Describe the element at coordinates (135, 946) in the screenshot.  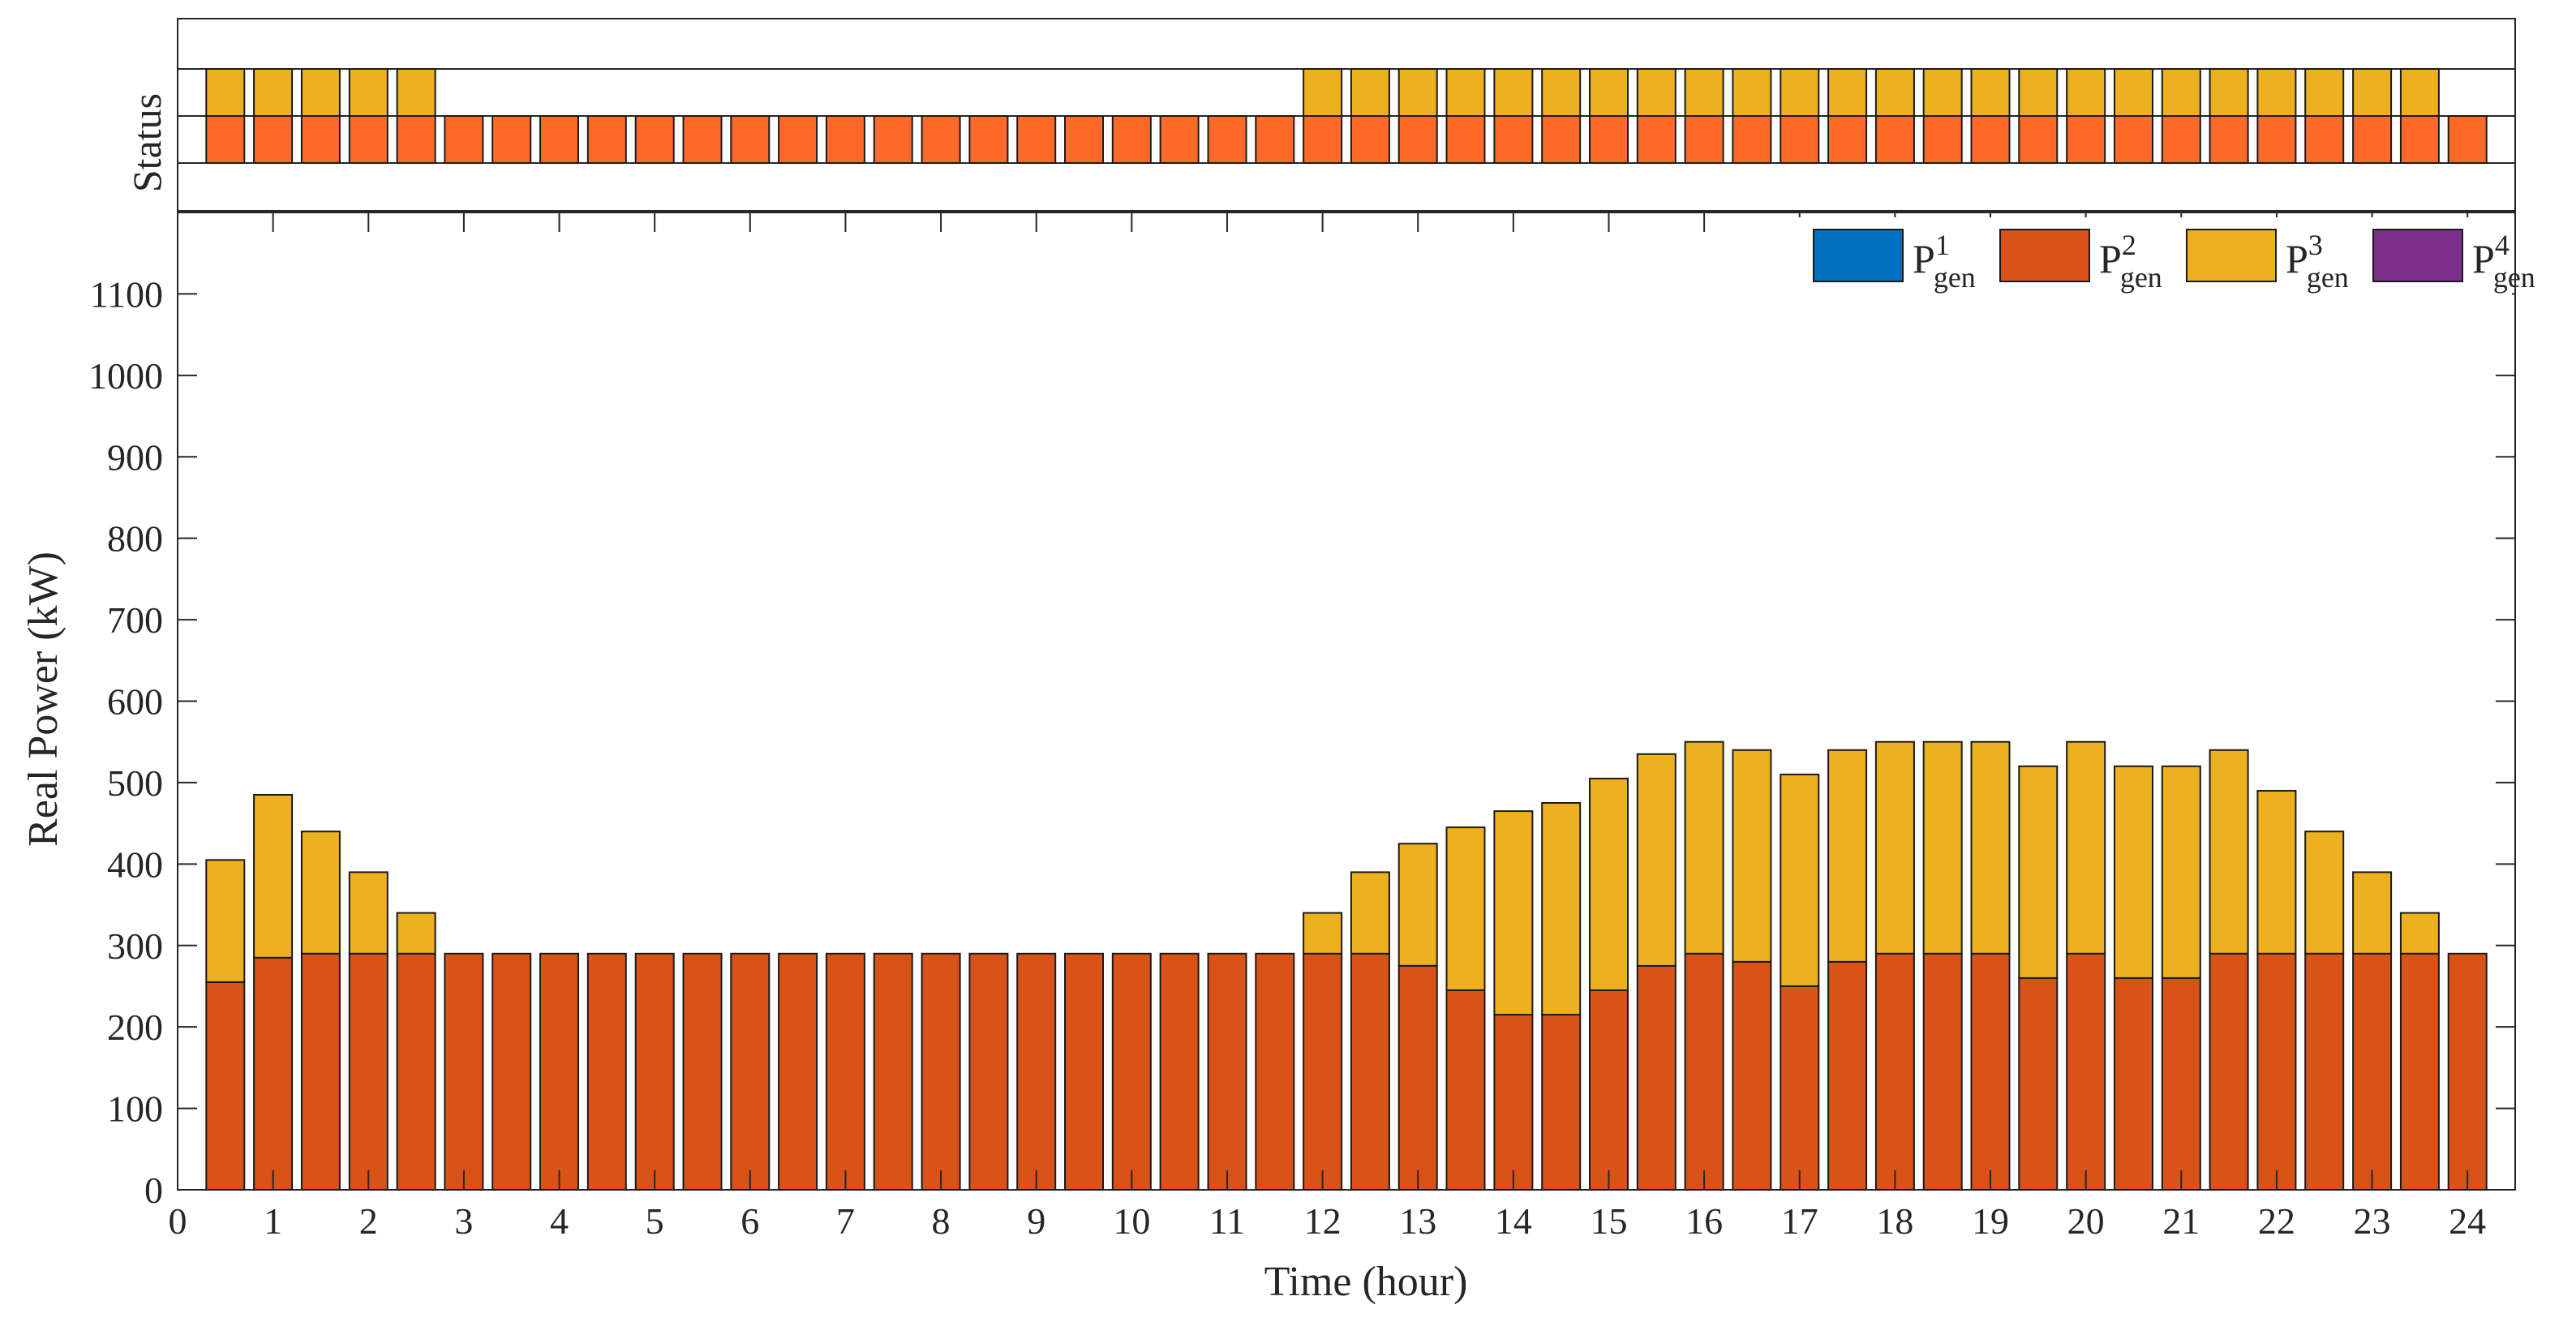
I see `y-tick-label-300: 300` at that location.